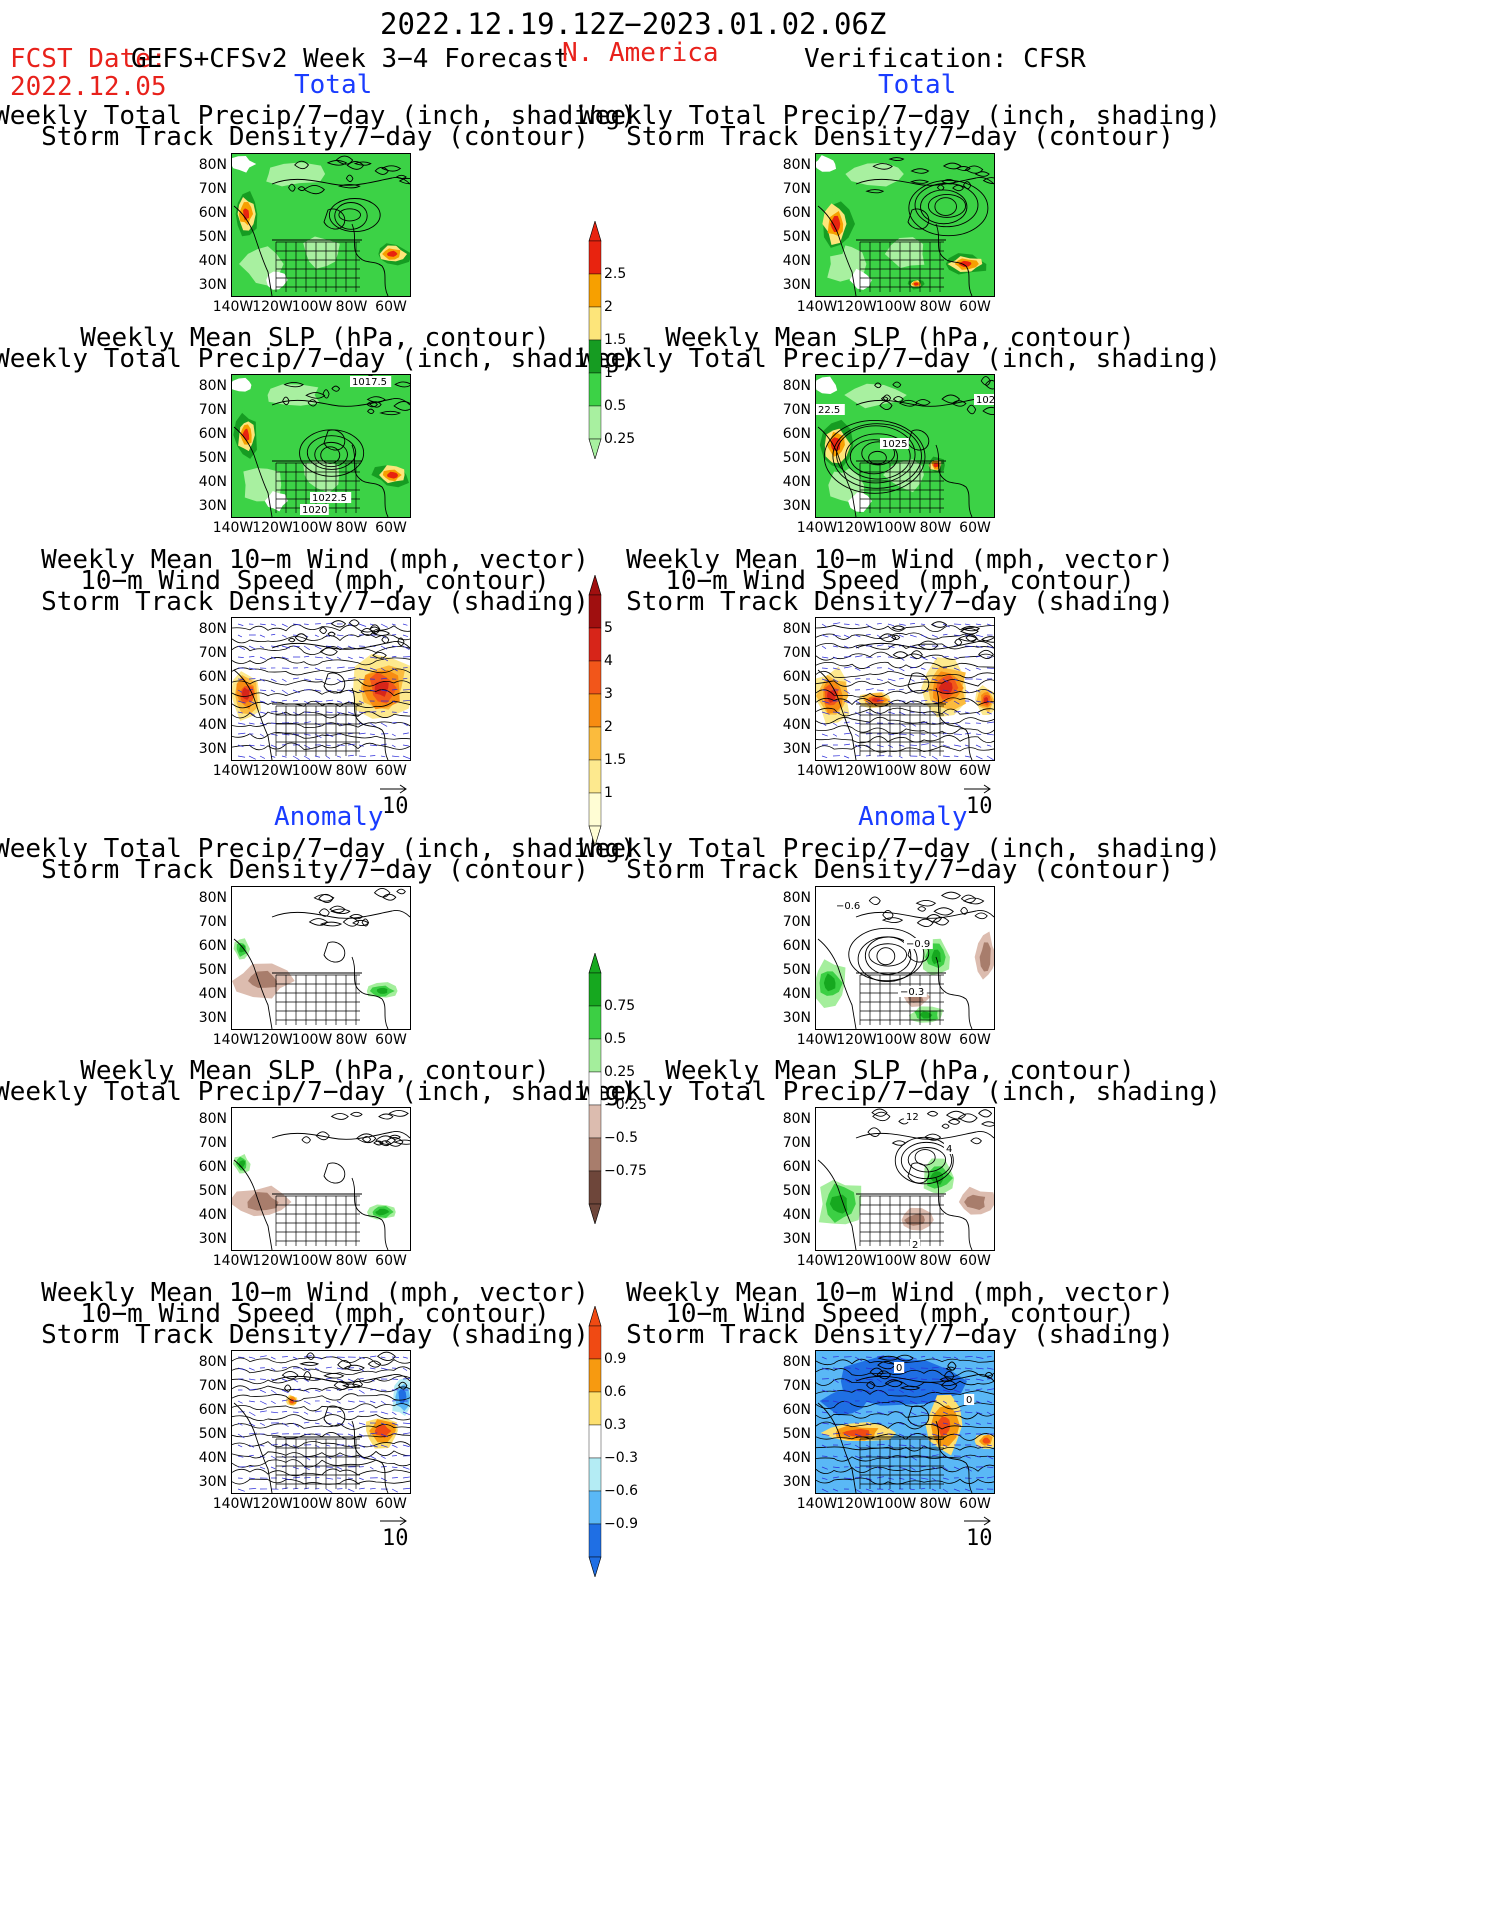 The width and height of the screenshot is (1487, 1925). Describe the element at coordinates (608, 694) in the screenshot. I see `colorbar-label: 3` at that location.